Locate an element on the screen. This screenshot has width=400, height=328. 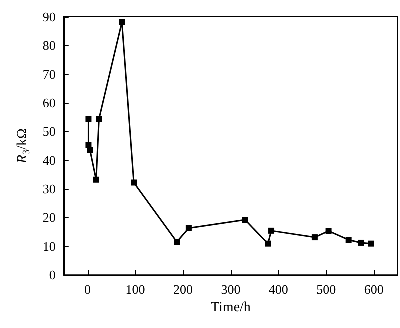
x-tick-label: 200 is located at coordinates (183, 290).